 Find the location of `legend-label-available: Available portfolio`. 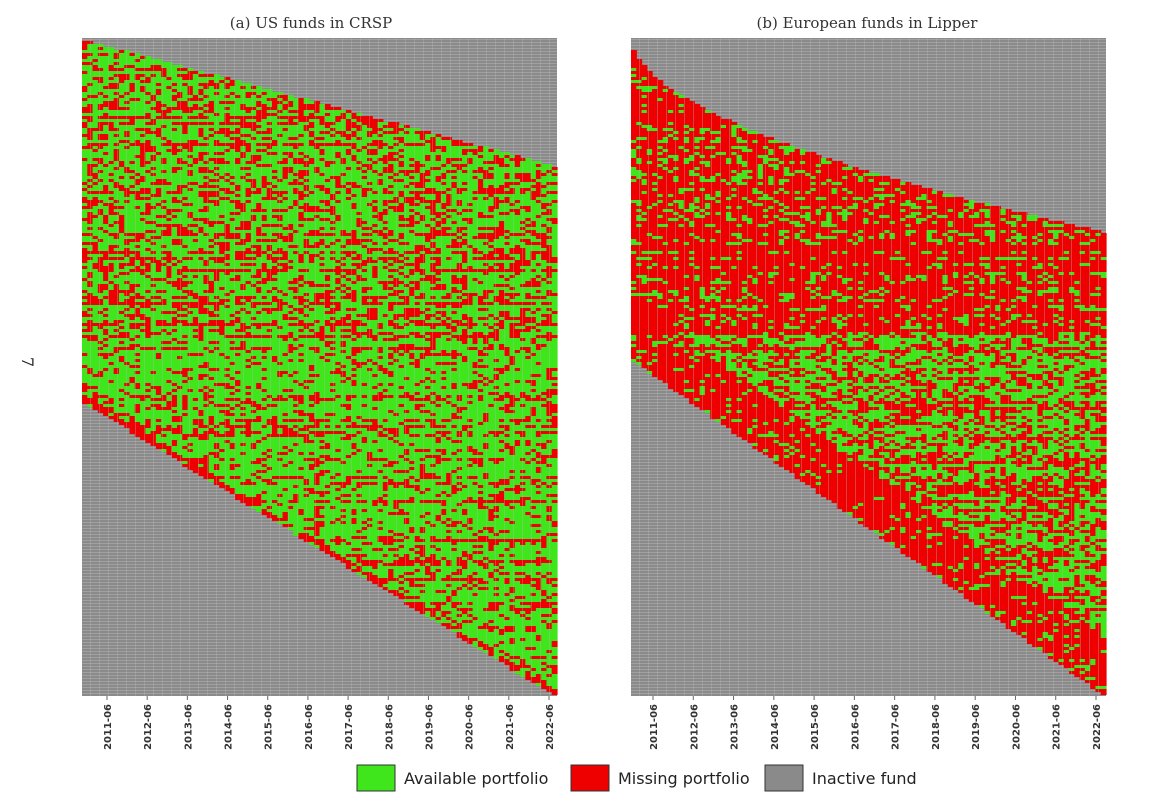

legend-label-available: Available portfolio is located at coordinates (476, 778).